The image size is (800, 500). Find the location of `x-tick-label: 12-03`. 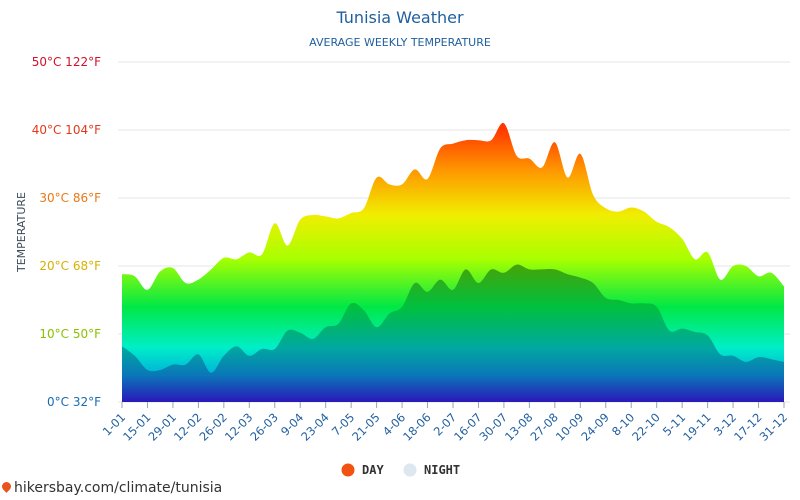

x-tick-label: 12-03 is located at coordinates (239, 427).